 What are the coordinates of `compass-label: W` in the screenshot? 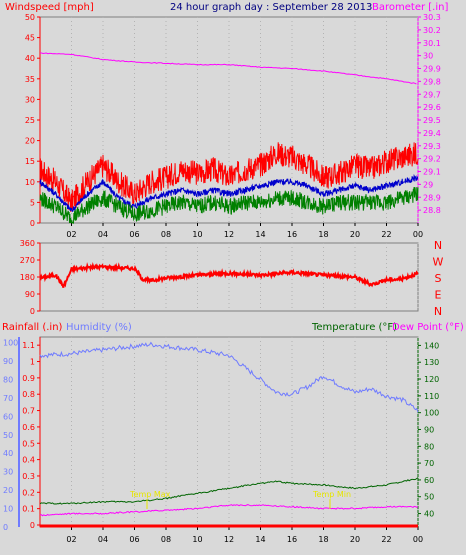 It's located at (438, 262).